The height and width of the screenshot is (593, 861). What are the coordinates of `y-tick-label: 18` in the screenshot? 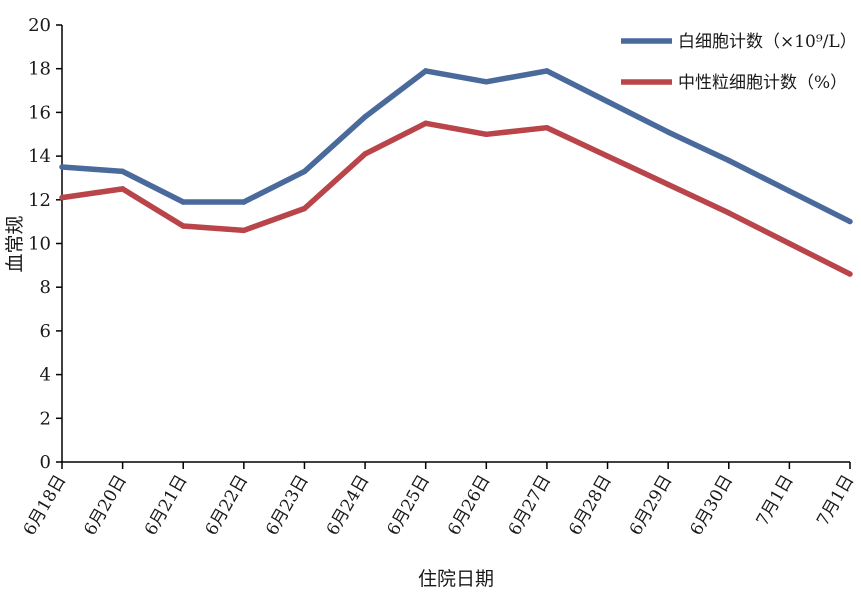 It's located at (39, 69).